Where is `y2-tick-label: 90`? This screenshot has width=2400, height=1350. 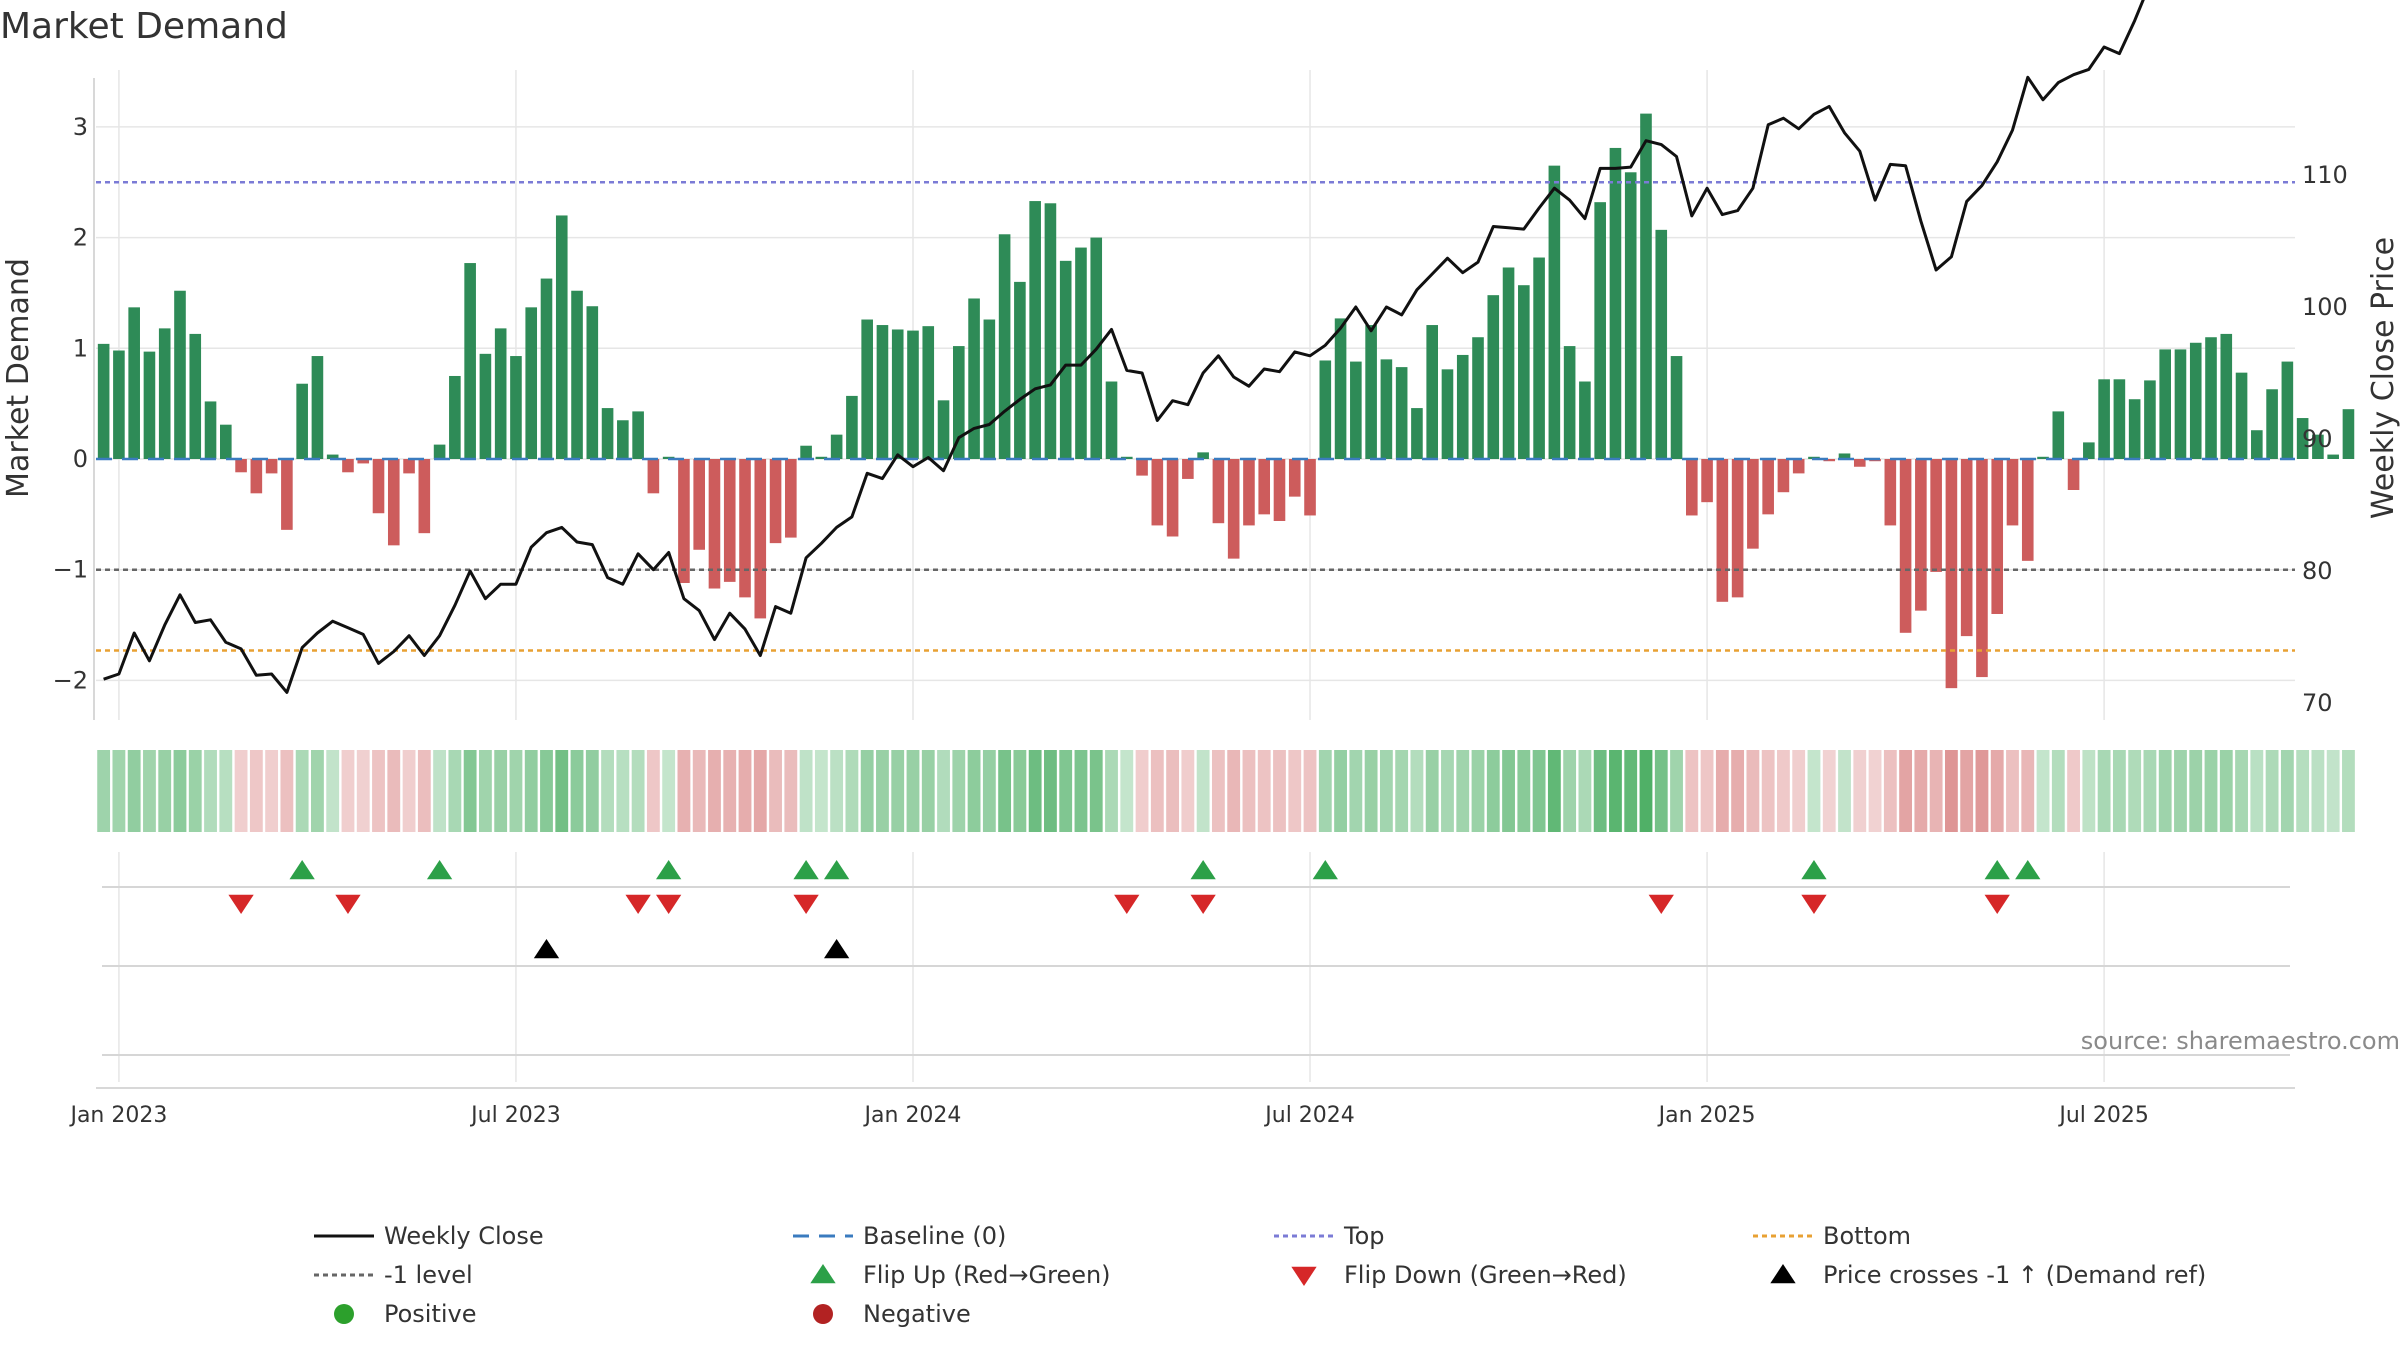 y2-tick-label: 90 is located at coordinates (2317, 439).